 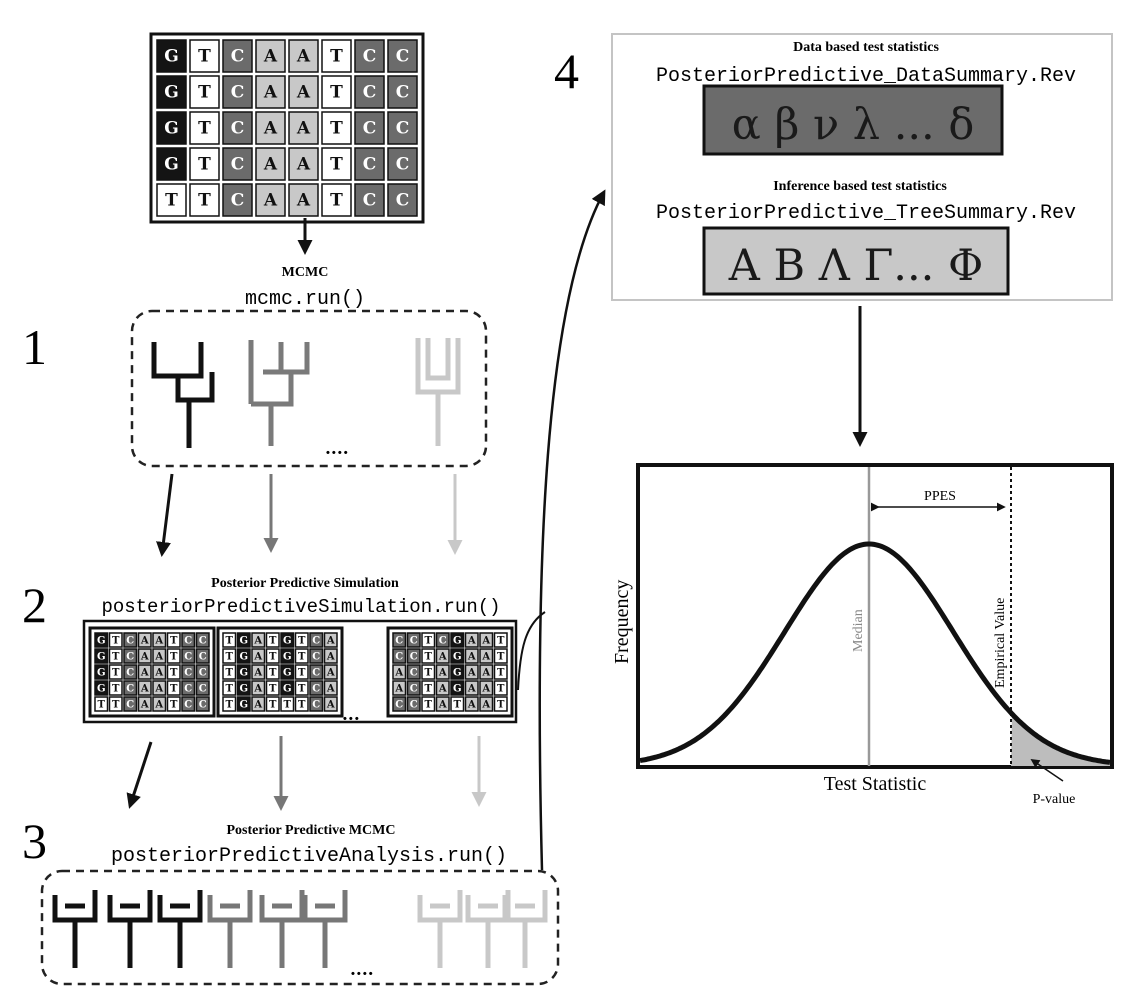 I want to click on sim-alignment-2-frame, so click(x=280, y=672).